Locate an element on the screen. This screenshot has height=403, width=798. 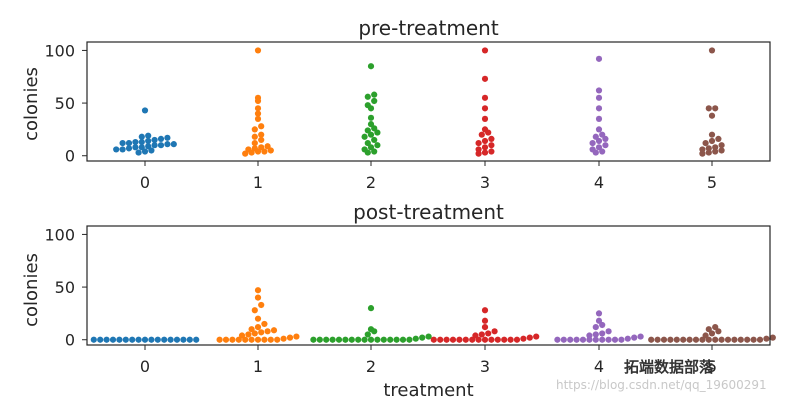
x-axis-label: treatment is located at coordinates (428, 390).